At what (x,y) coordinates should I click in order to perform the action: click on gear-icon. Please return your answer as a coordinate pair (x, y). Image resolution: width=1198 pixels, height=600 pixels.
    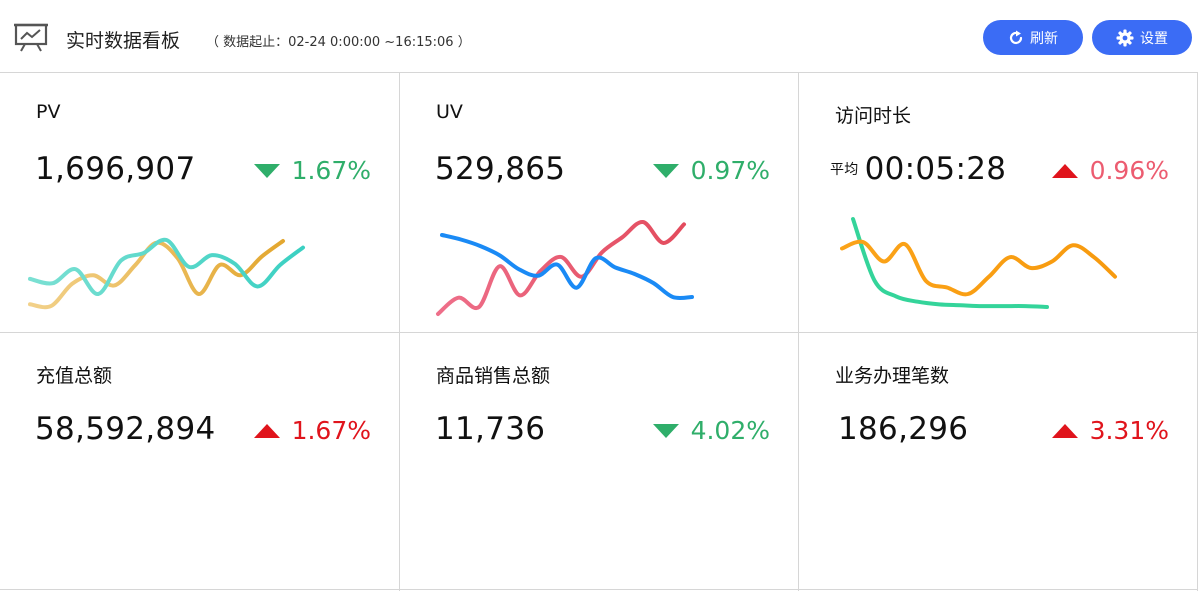
    Looking at the image, I should click on (1125, 37).